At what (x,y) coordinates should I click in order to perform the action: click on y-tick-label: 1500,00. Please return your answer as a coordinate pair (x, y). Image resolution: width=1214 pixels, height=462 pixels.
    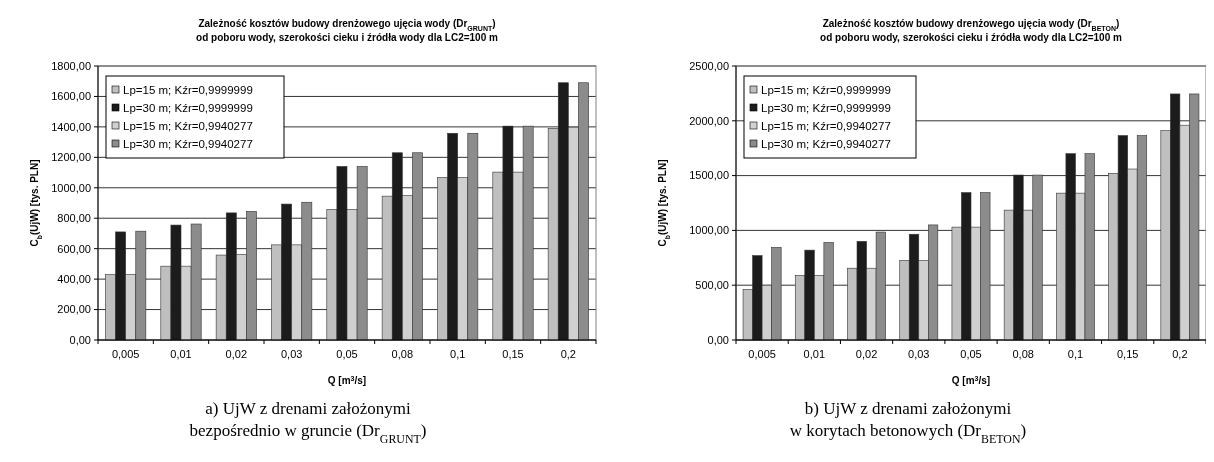
    Looking at the image, I should click on (709, 175).